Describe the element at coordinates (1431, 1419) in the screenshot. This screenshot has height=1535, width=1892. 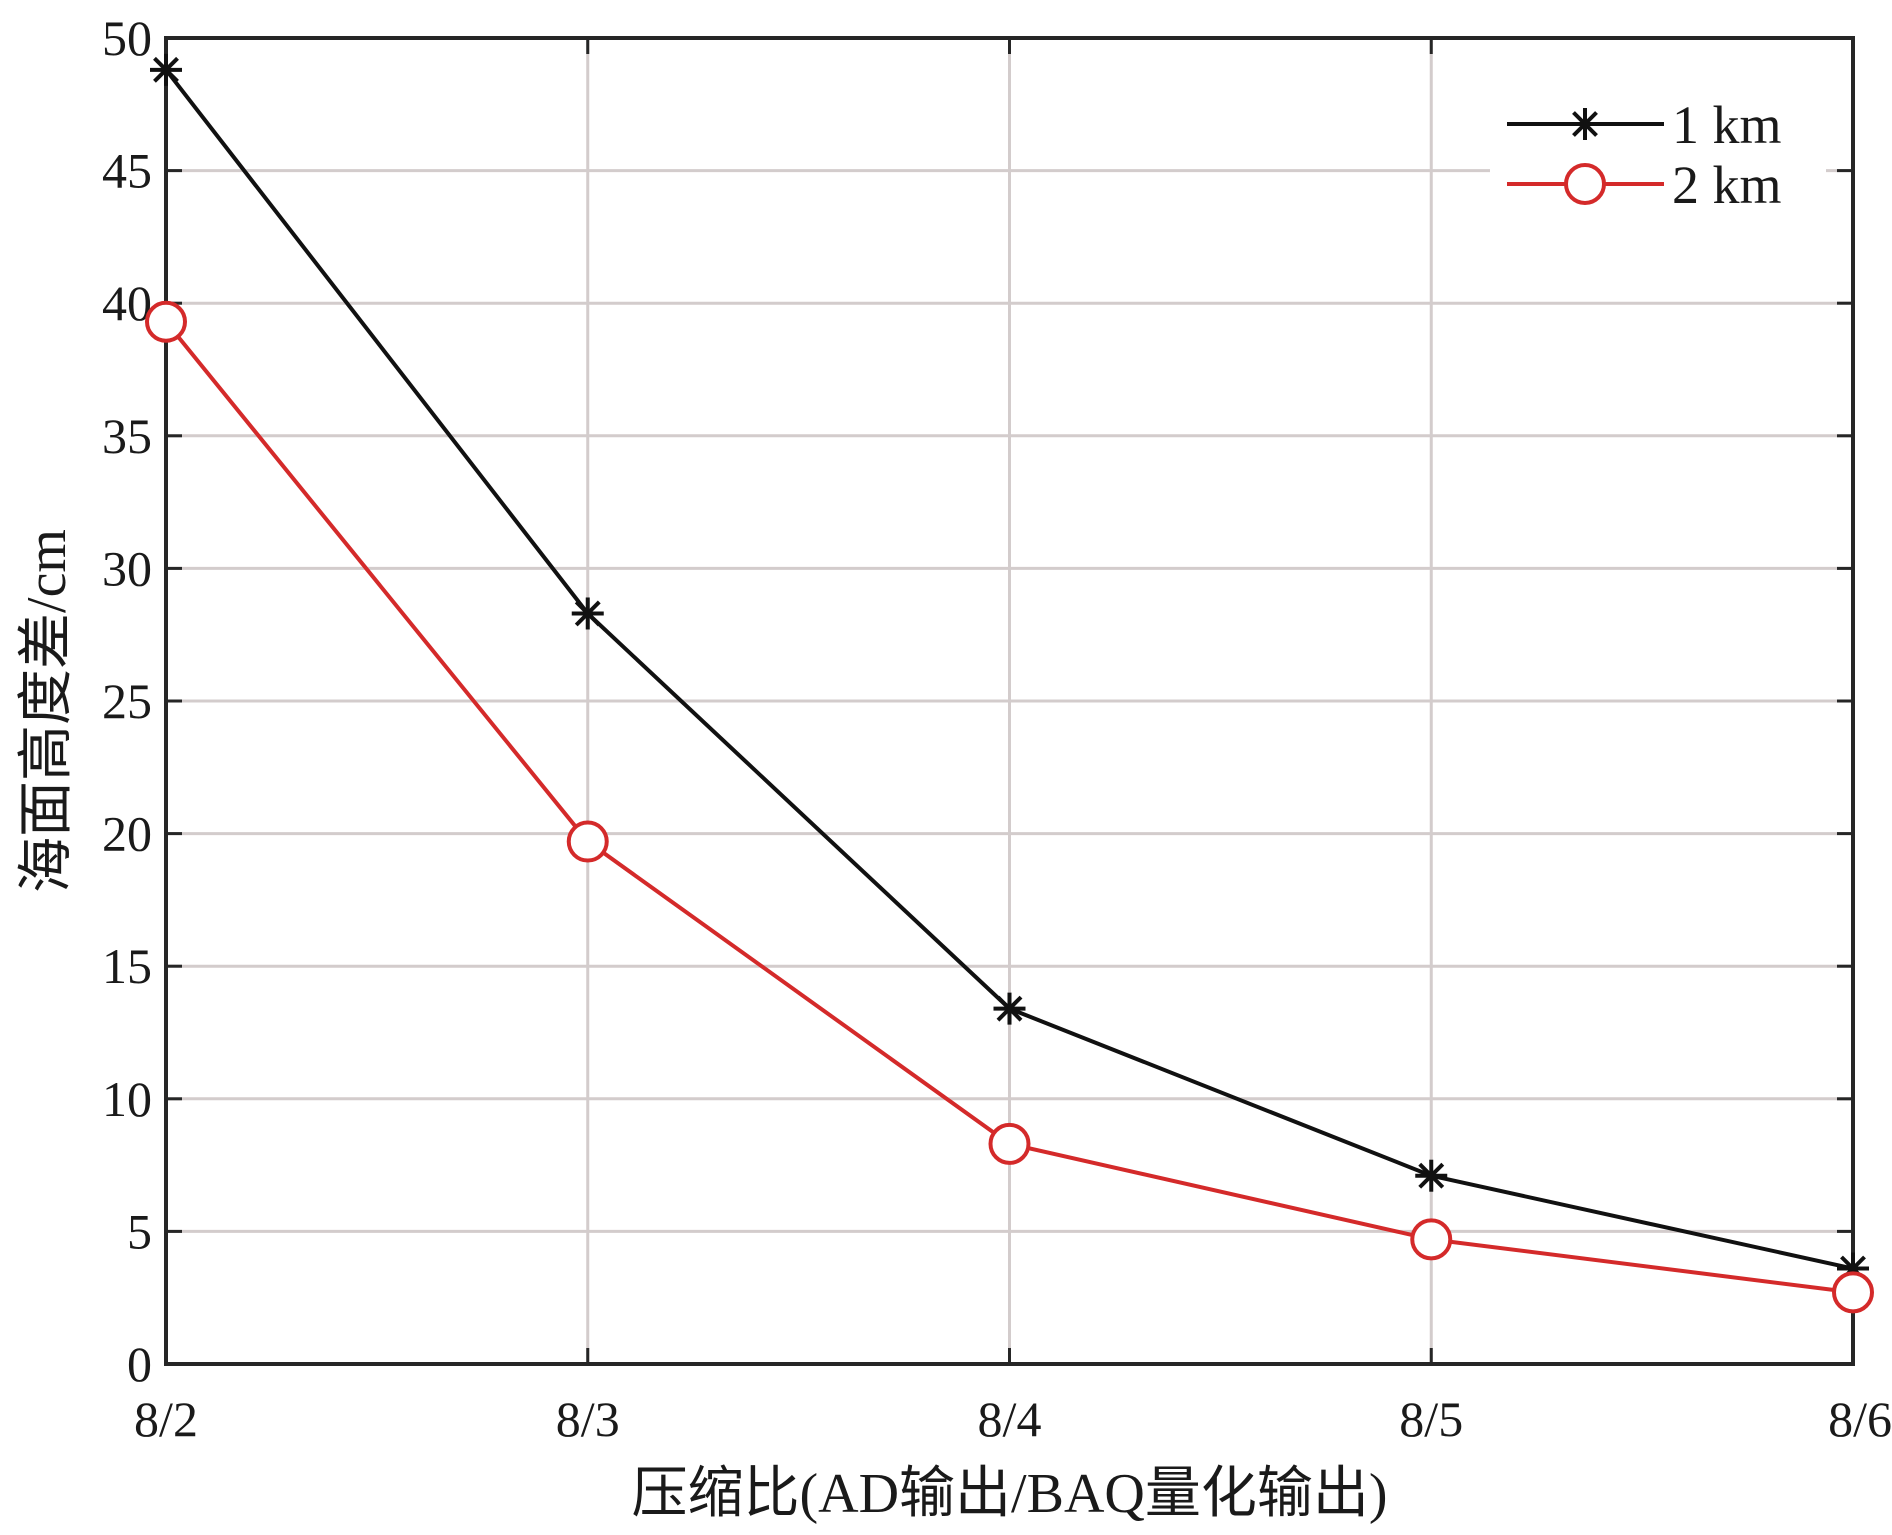
I see `x-tick-label: 8/5` at that location.